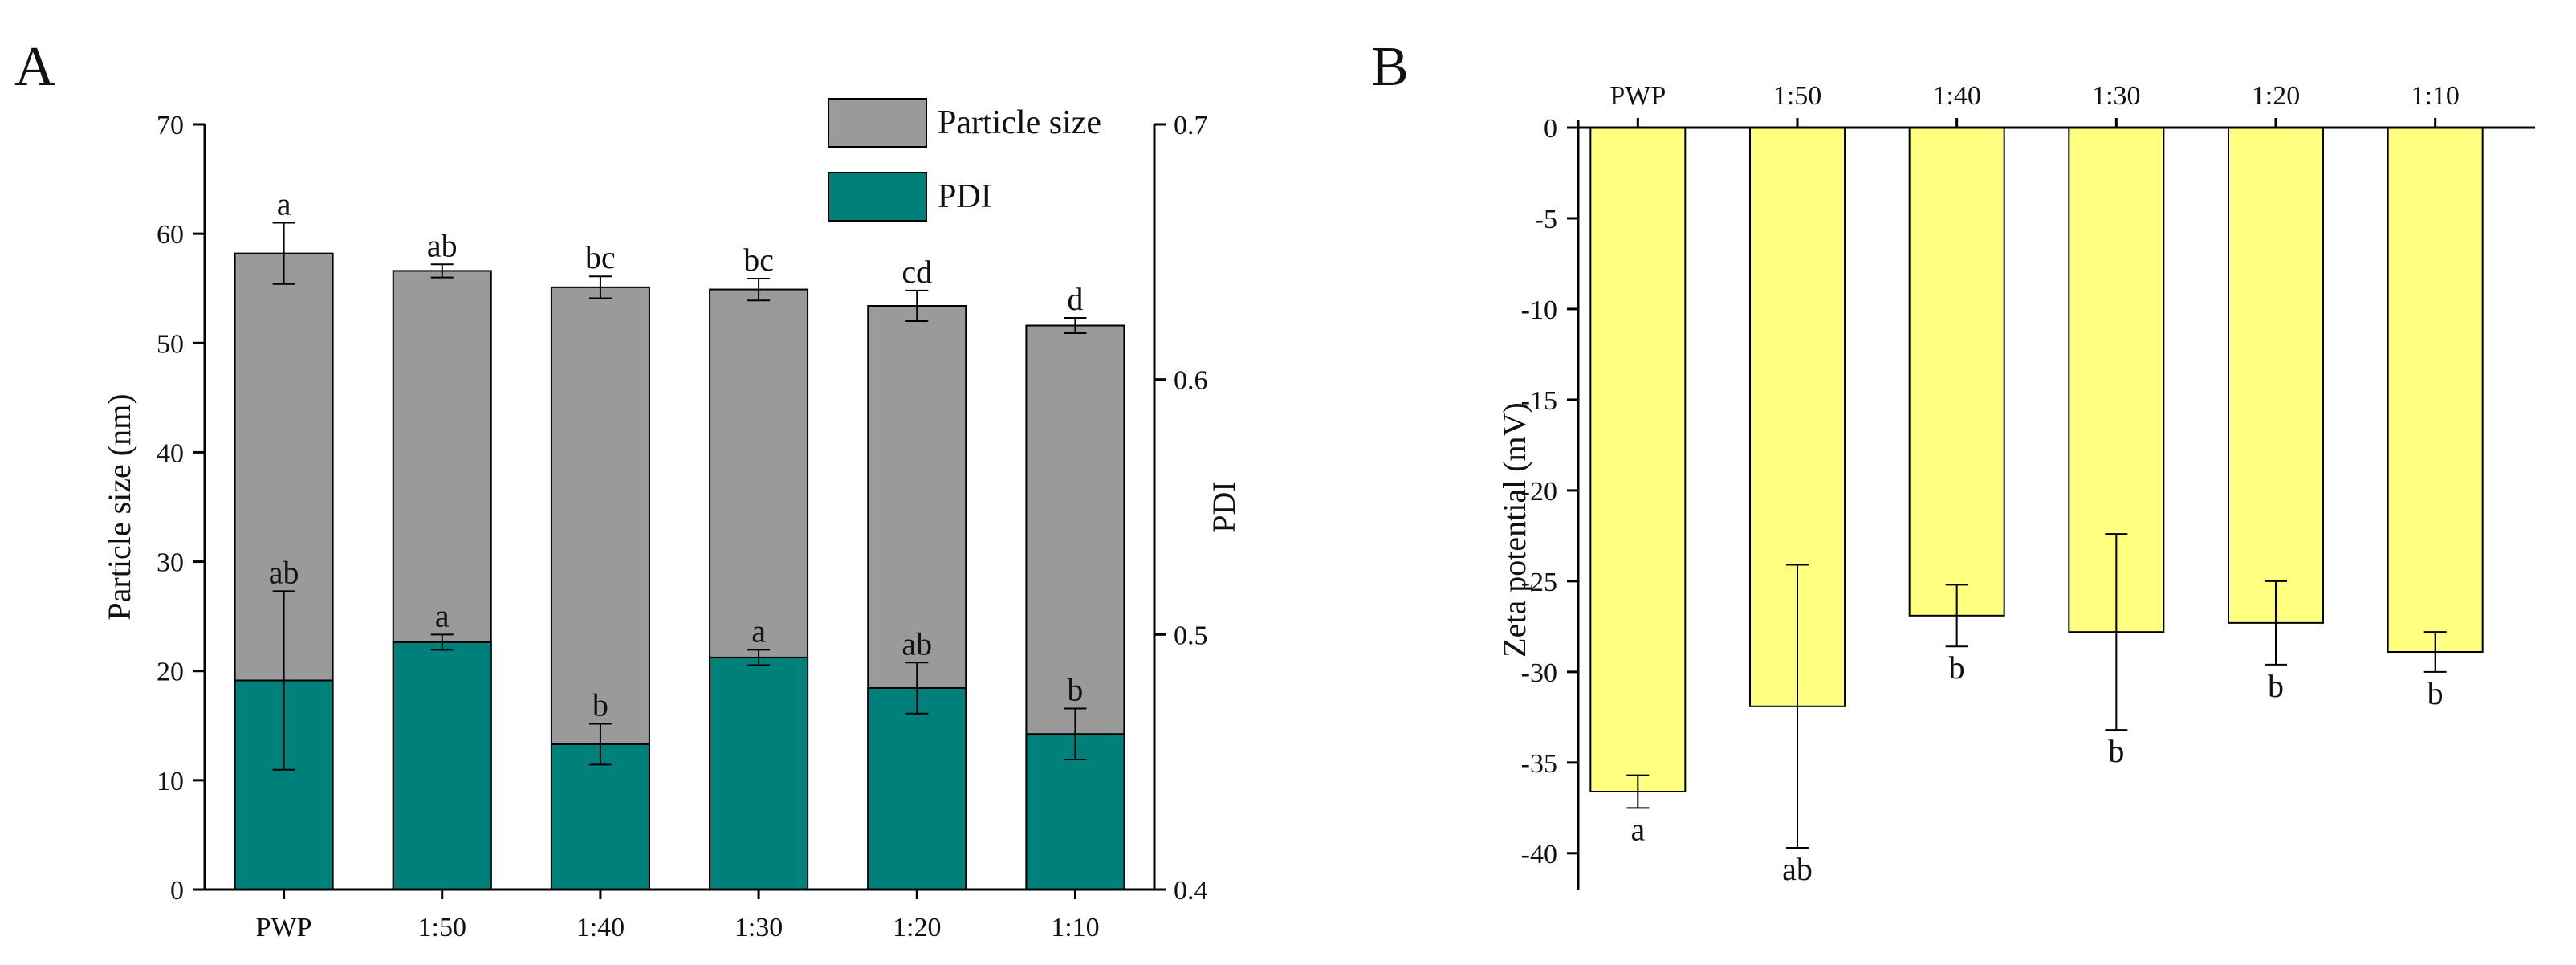 This screenshot has height=965, width=2576. Describe the element at coordinates (1638, 829) in the screenshot. I see `sig-label-zeta: a` at that location.